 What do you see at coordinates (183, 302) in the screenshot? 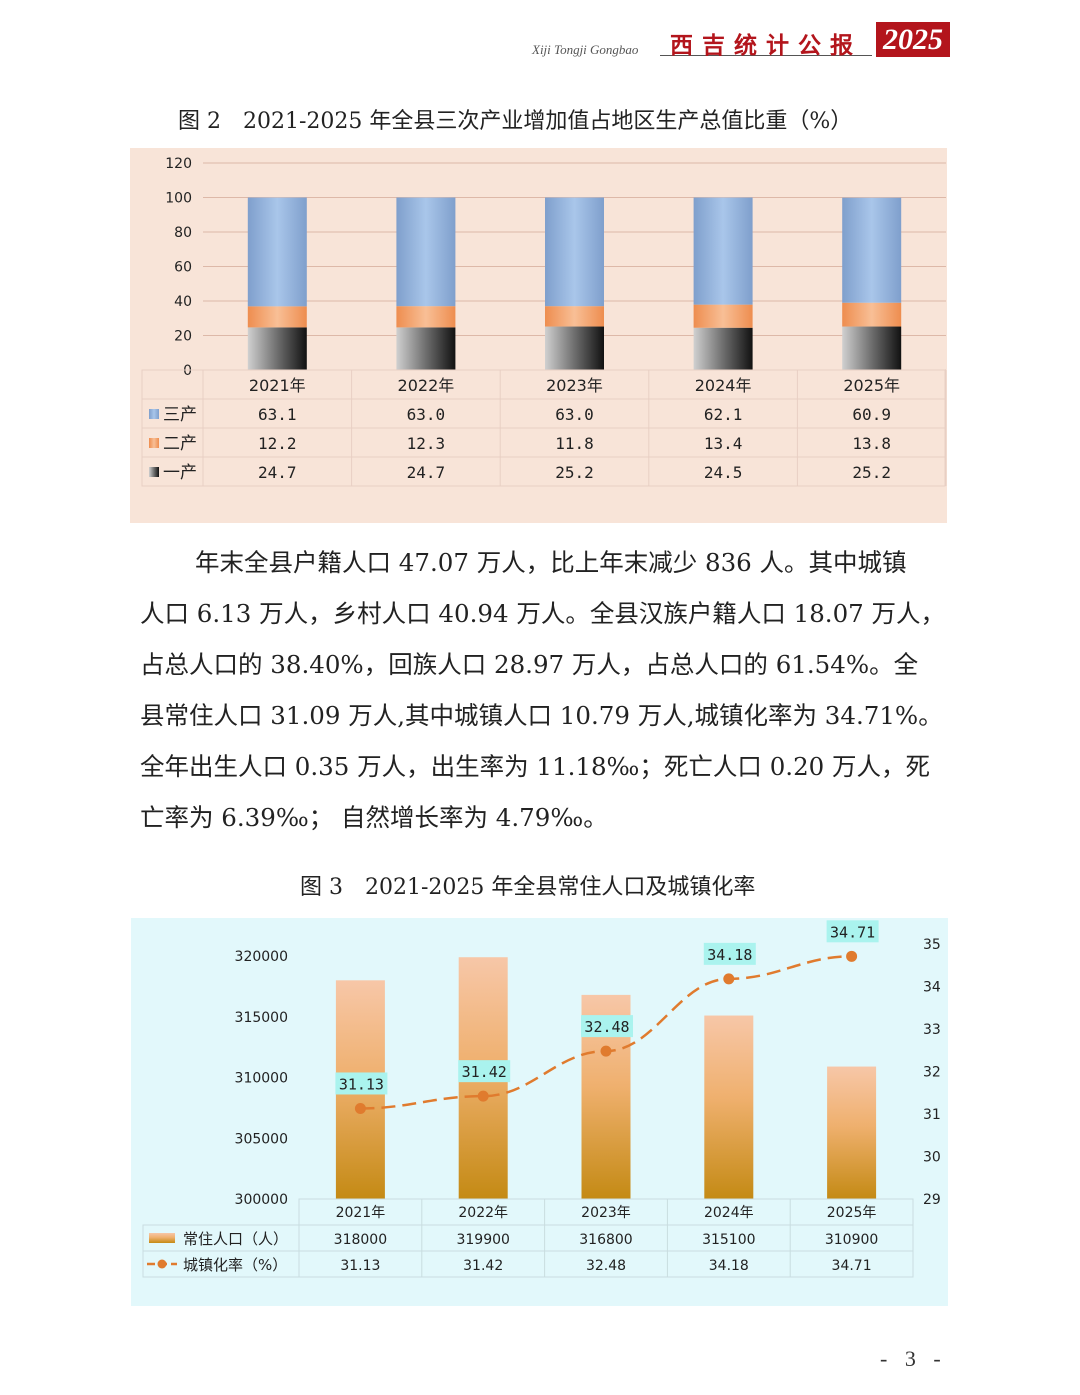
I see `fig2-y-tick-label: 40` at bounding box center [183, 302].